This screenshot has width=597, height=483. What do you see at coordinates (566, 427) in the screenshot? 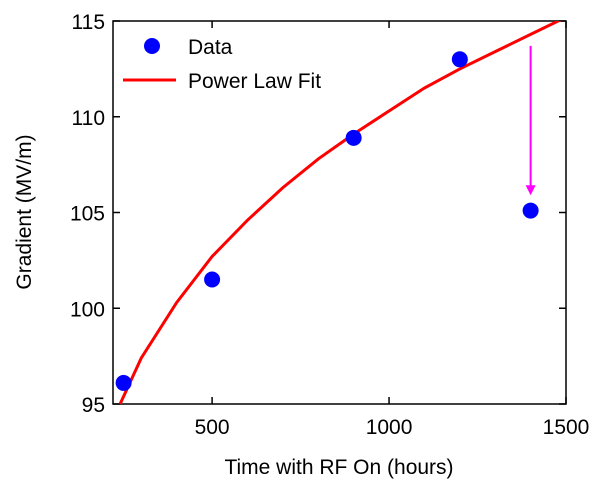
I see `x-tick-label: 1500` at bounding box center [566, 427].